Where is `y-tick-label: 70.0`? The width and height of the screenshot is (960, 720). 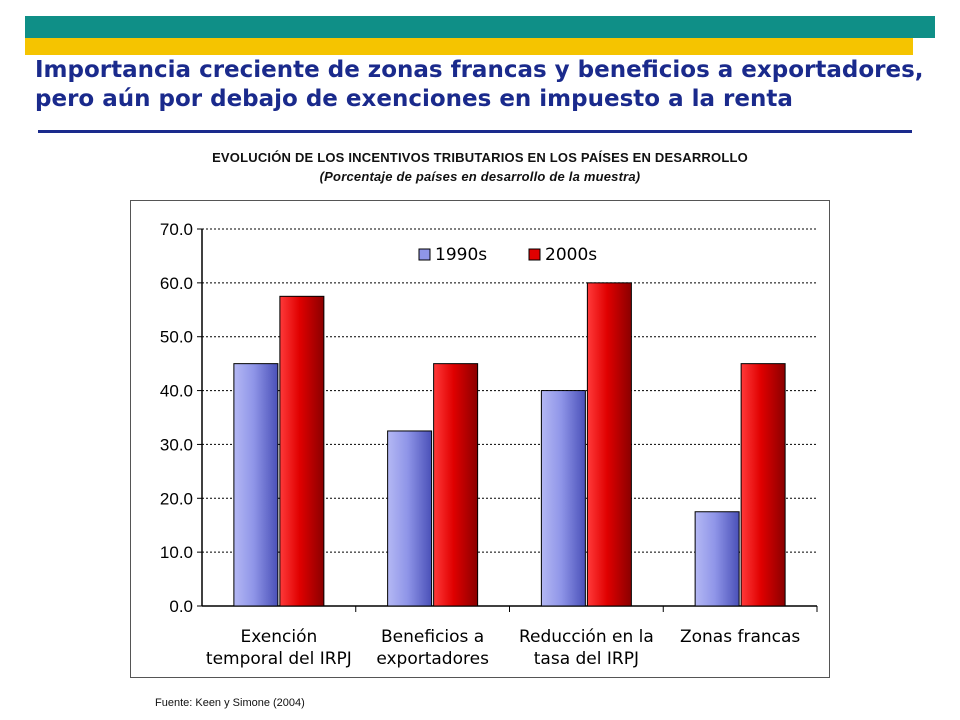 y-tick-label: 70.0 is located at coordinates (176, 229).